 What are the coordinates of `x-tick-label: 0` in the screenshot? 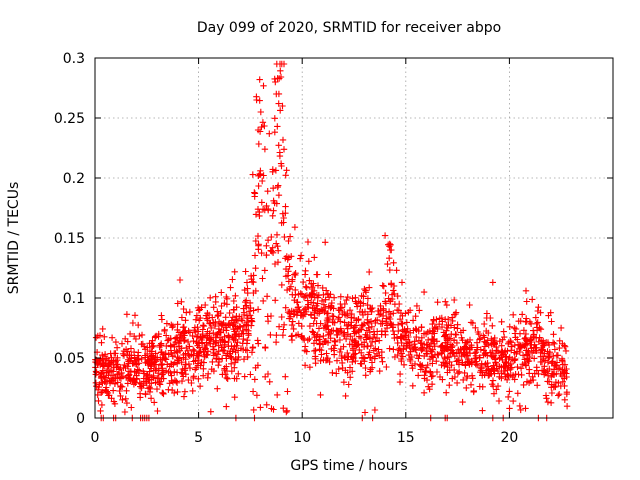 It's located at (95, 438).